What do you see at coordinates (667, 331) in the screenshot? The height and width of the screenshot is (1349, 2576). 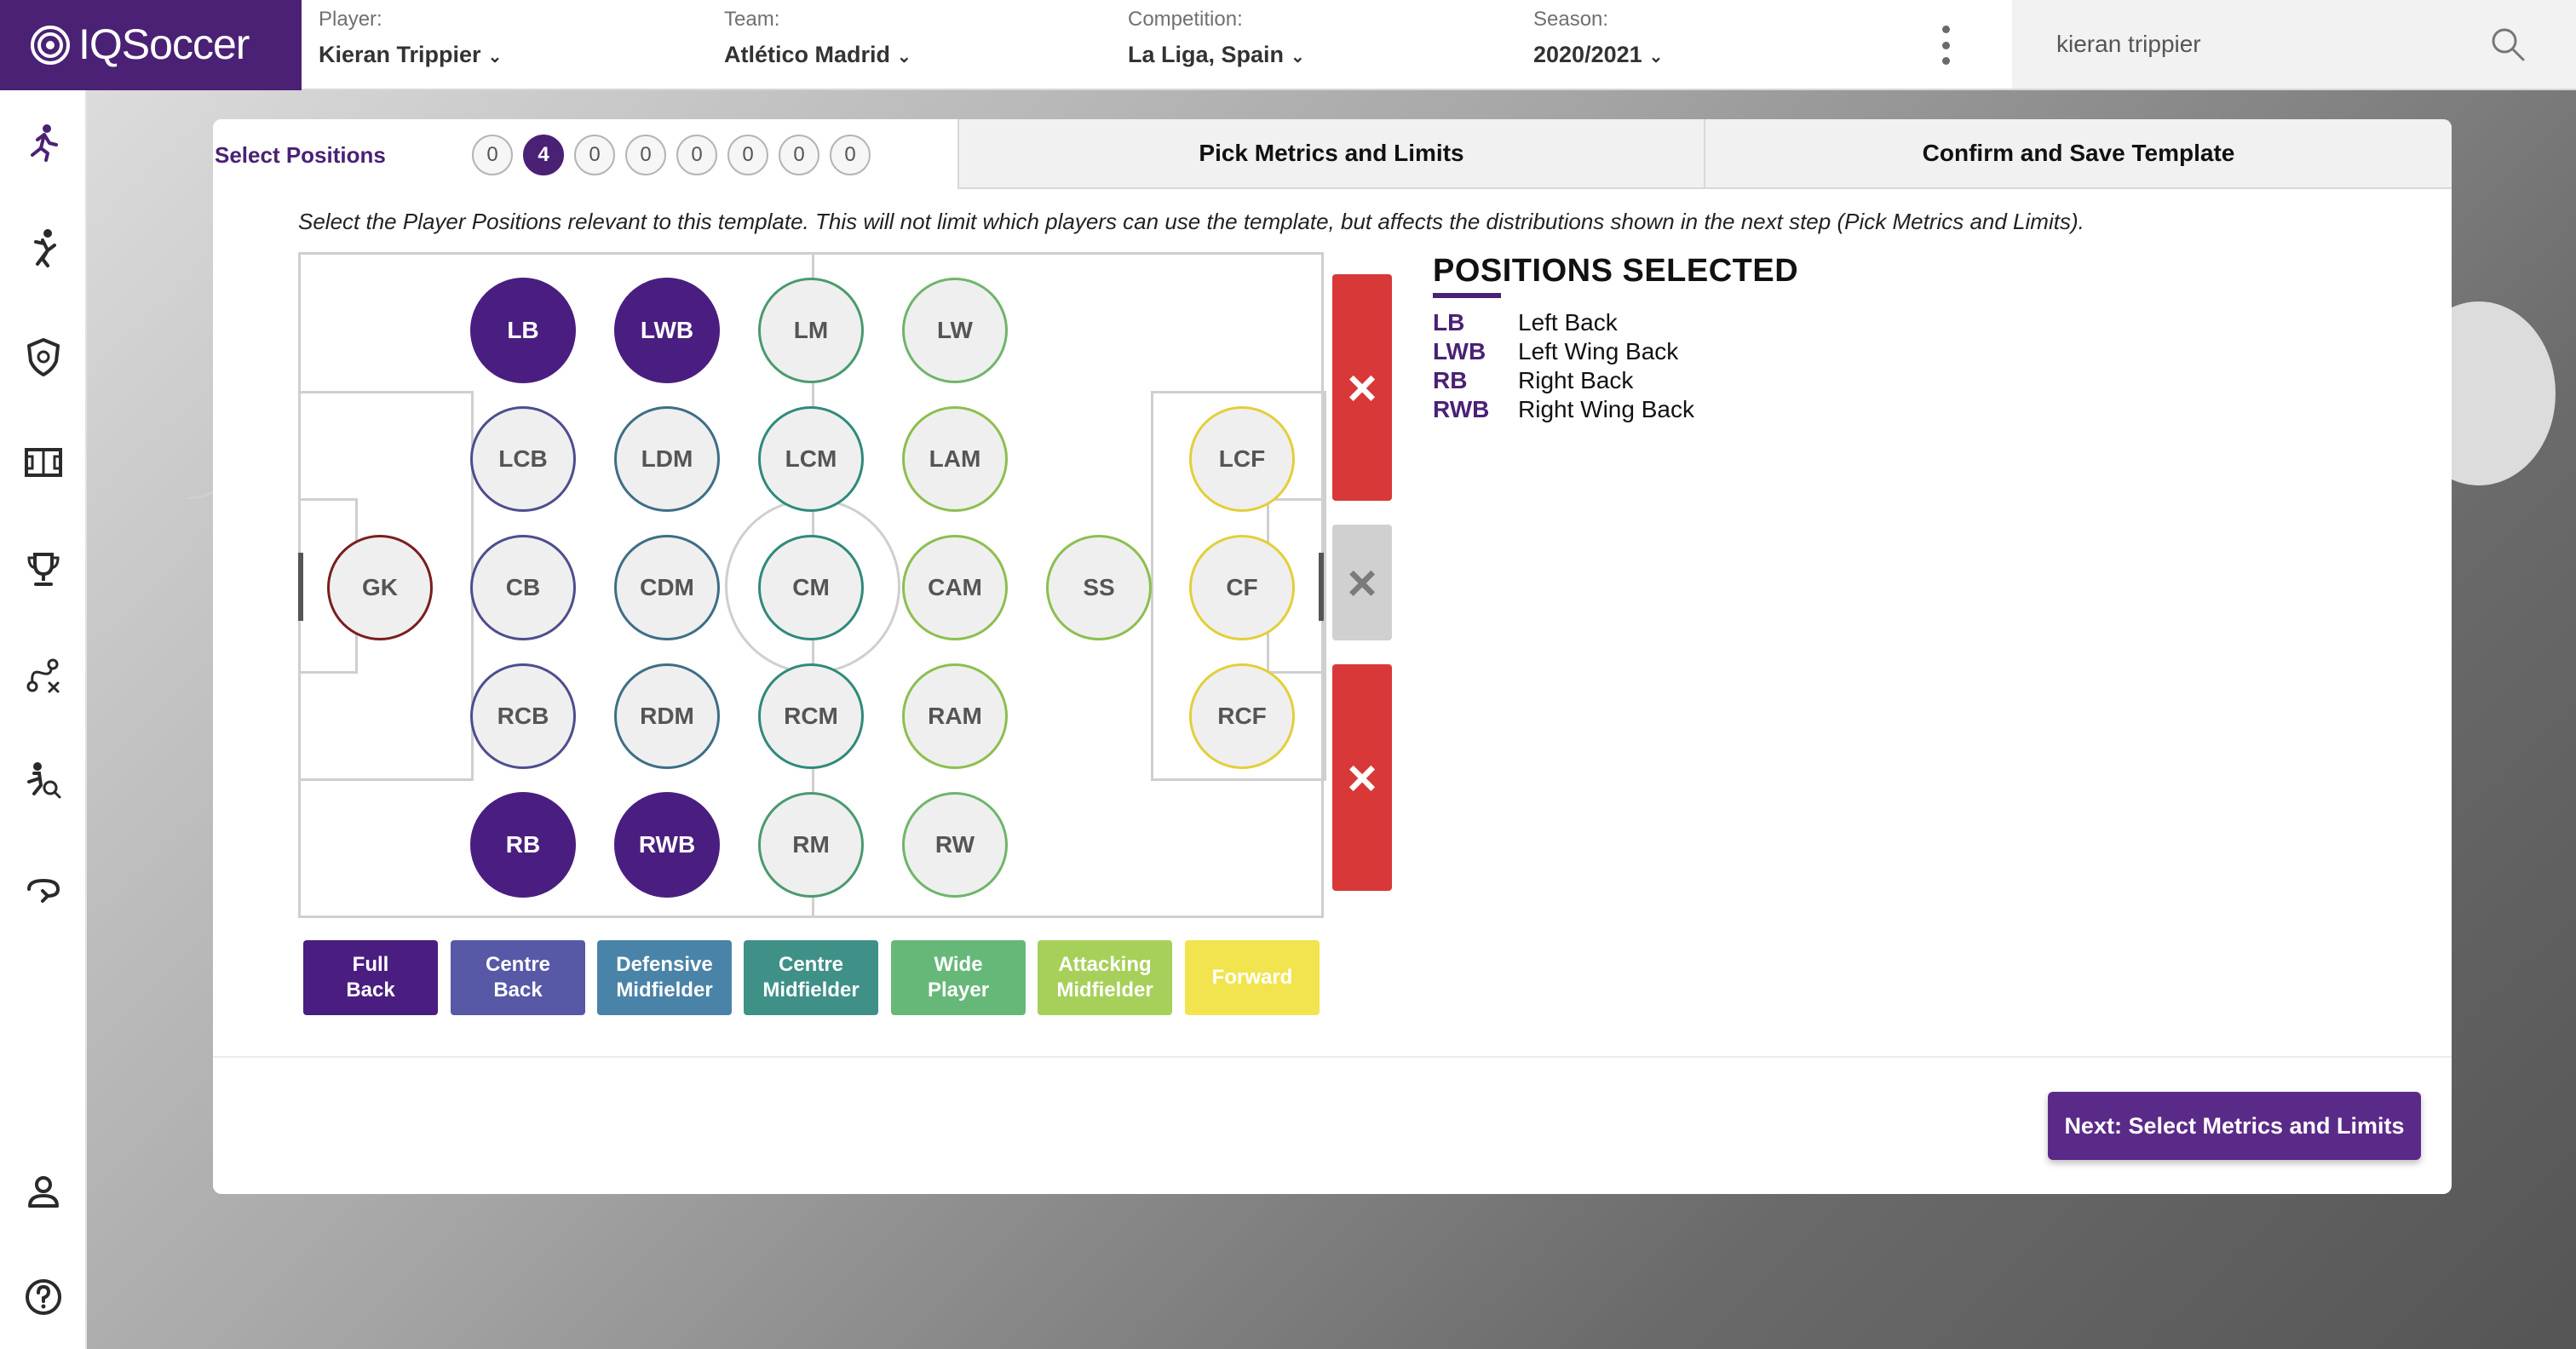 I see `position-lwb: LWB` at bounding box center [667, 331].